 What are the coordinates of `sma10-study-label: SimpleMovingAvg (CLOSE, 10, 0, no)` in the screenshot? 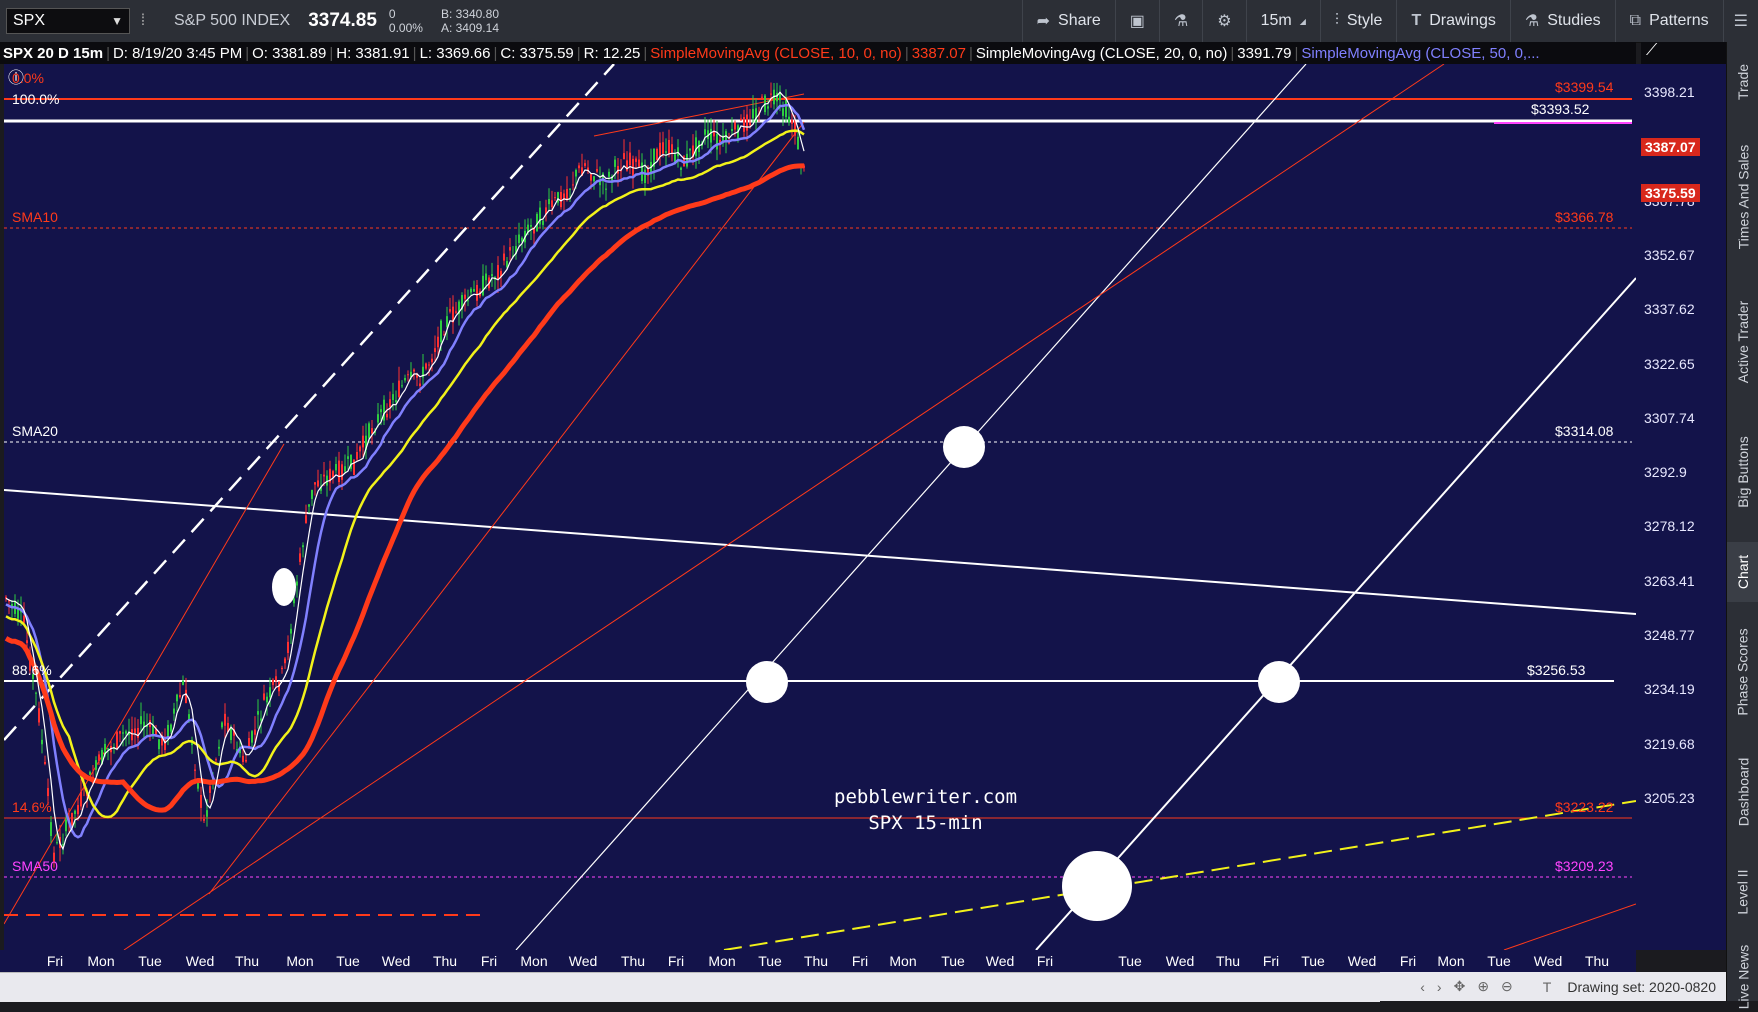 It's located at (776, 53).